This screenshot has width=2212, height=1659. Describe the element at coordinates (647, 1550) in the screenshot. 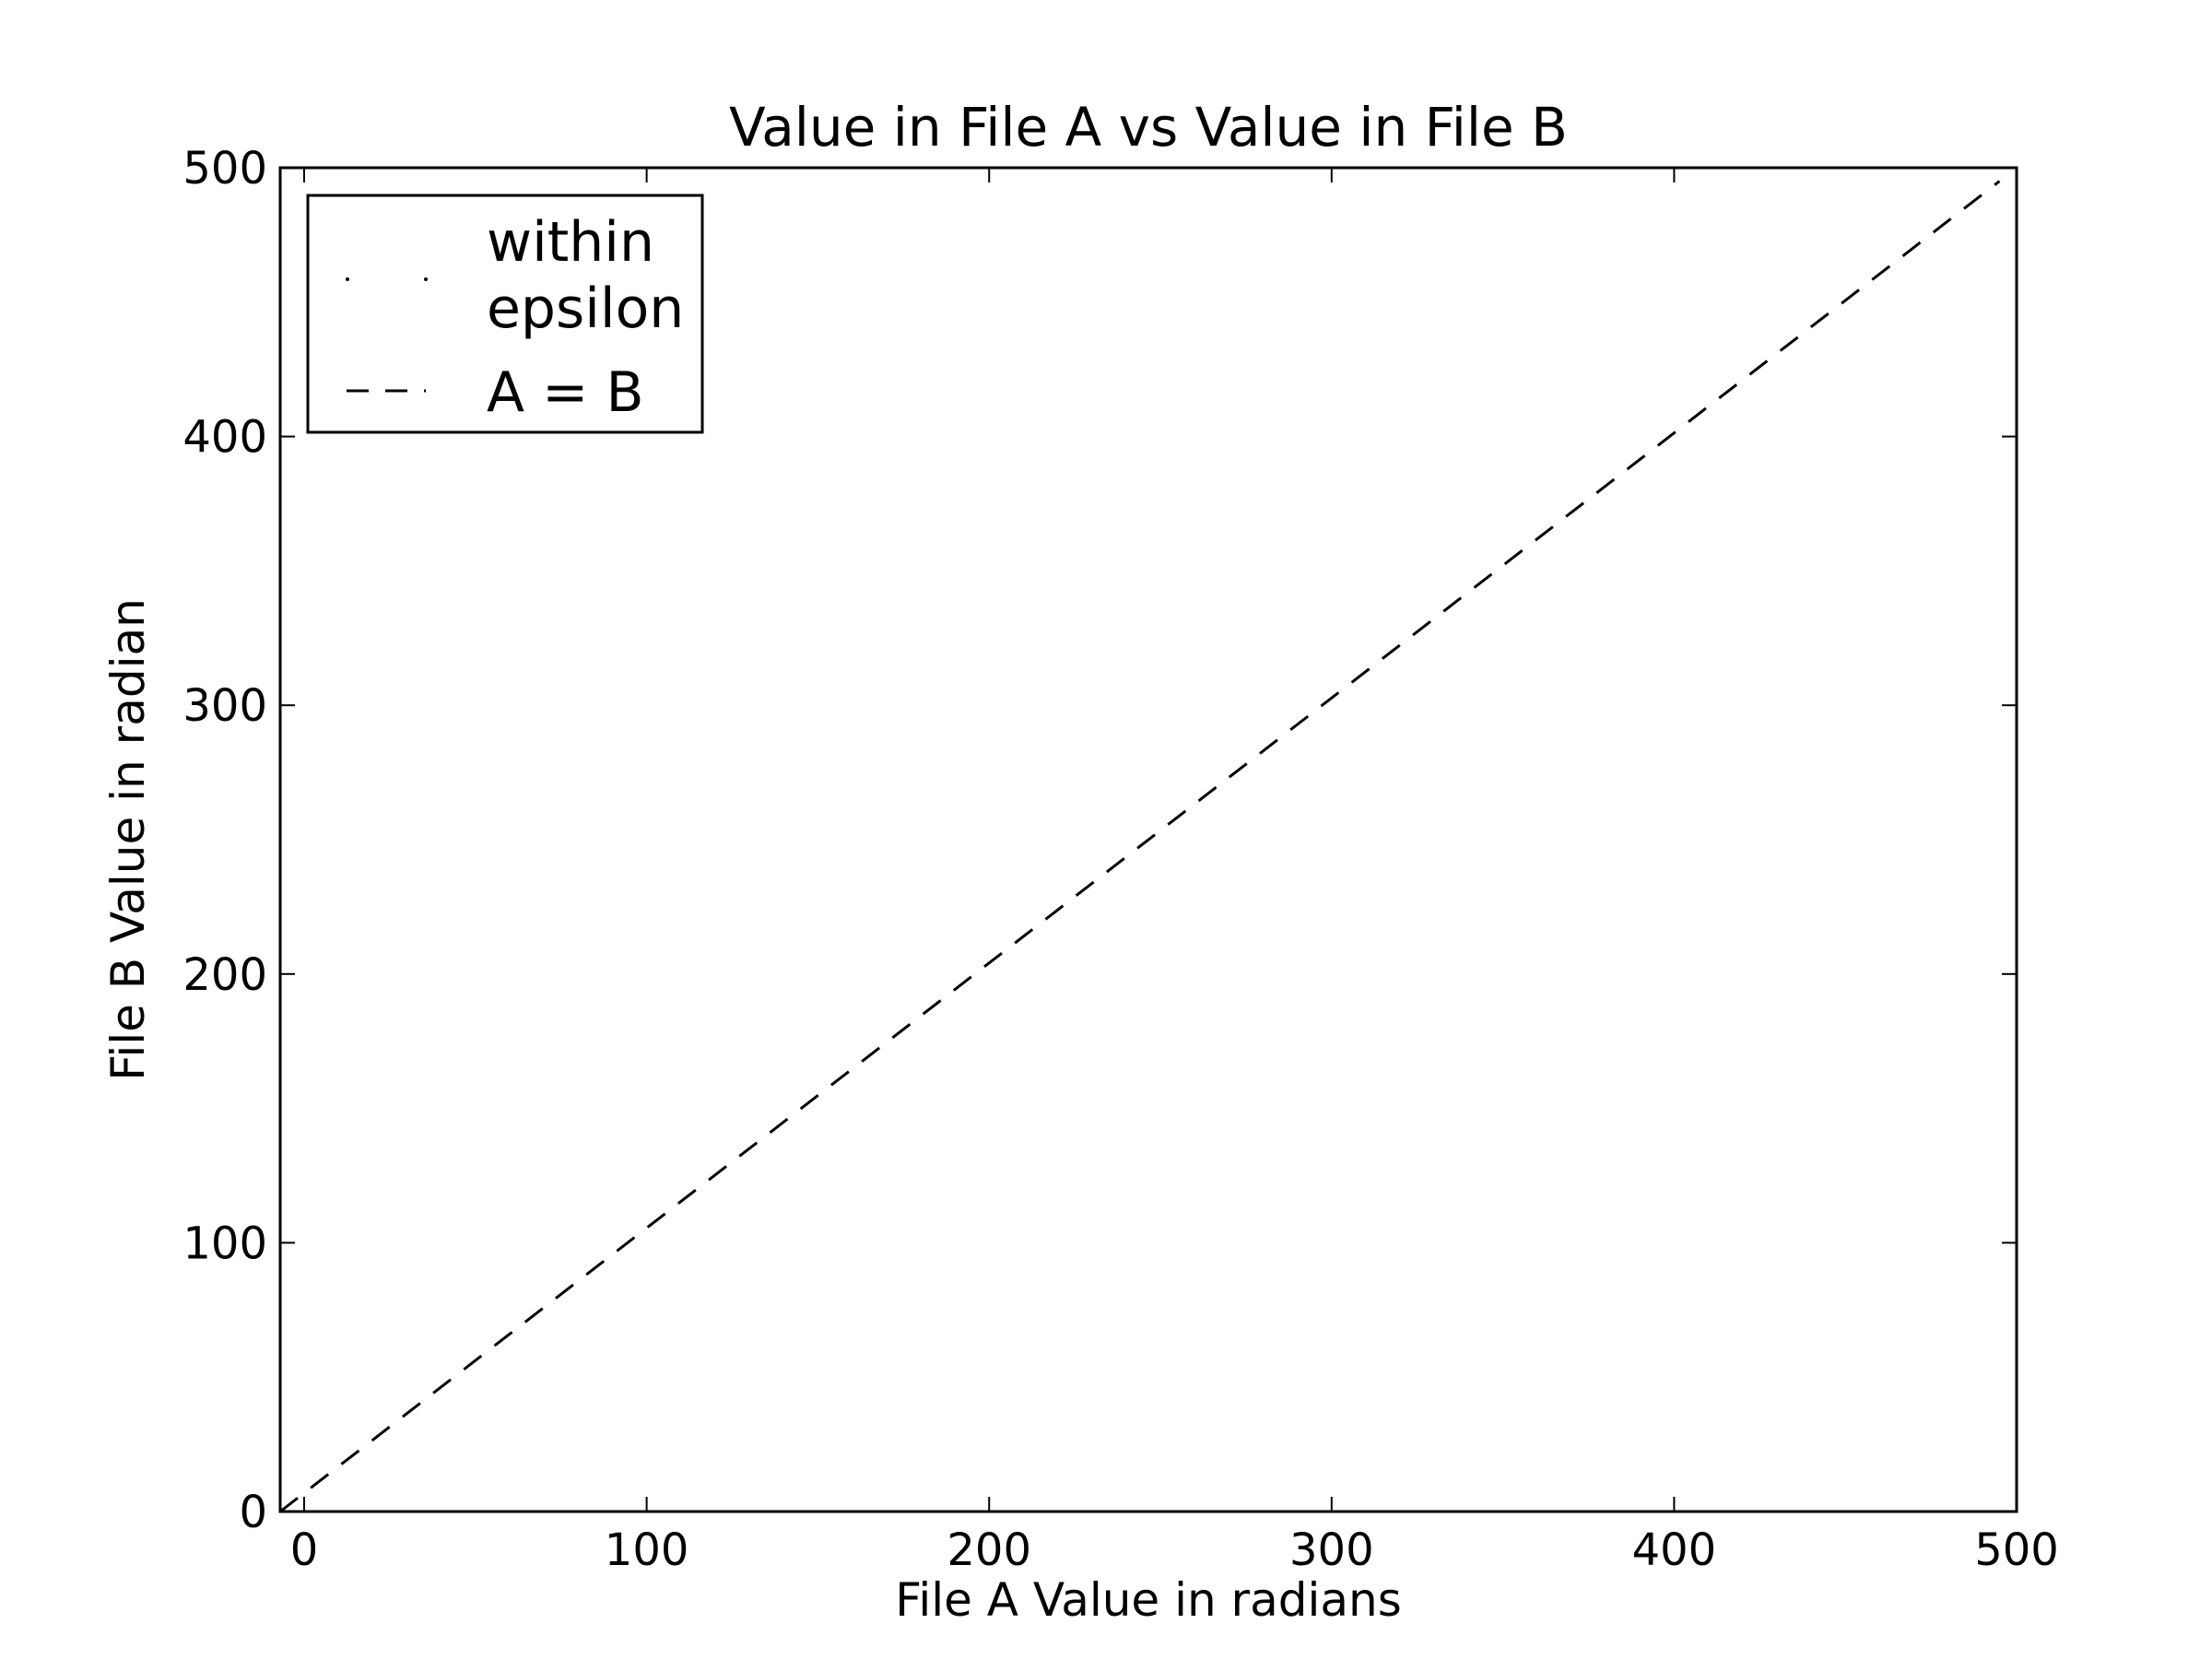

I see `x-tick-label: 100` at that location.